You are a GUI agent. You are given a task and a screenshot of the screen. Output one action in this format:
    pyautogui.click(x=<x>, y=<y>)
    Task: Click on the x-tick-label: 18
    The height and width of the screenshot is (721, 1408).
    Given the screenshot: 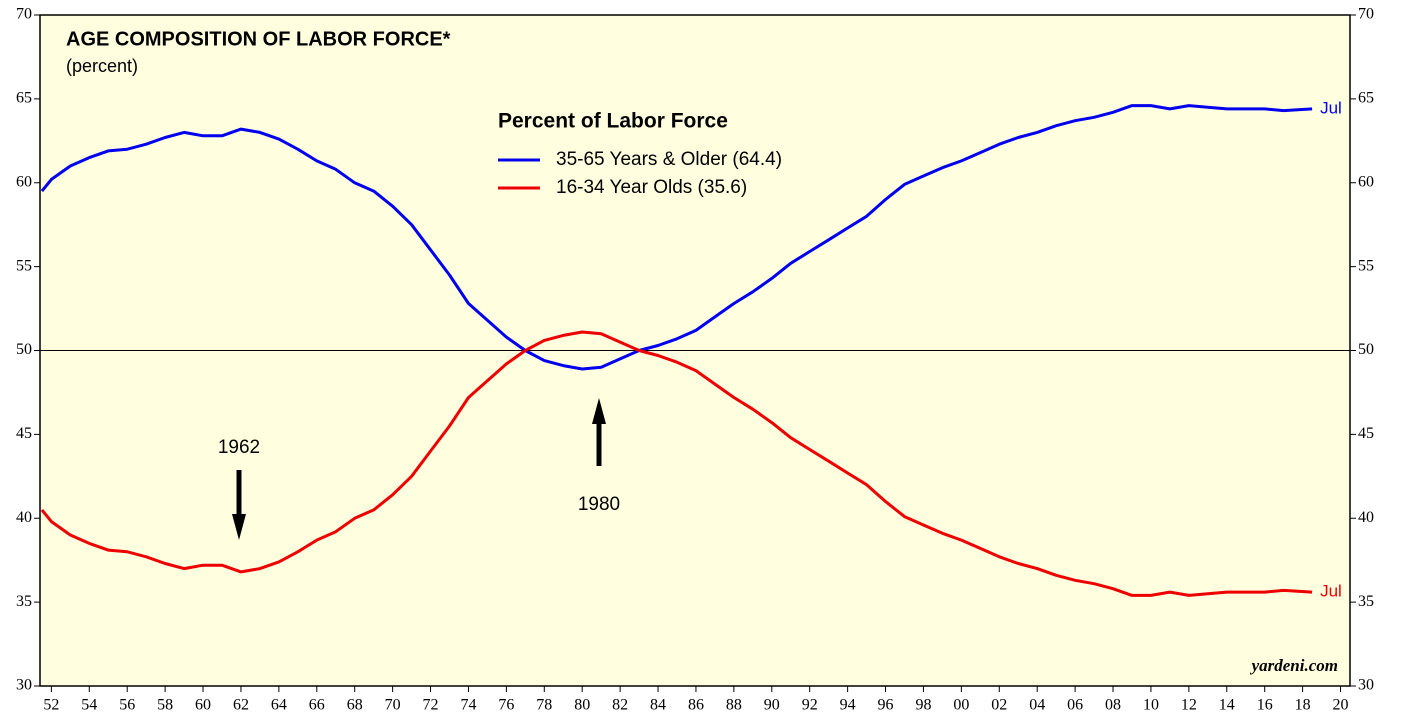 What is the action you would take?
    pyautogui.click(x=1303, y=705)
    